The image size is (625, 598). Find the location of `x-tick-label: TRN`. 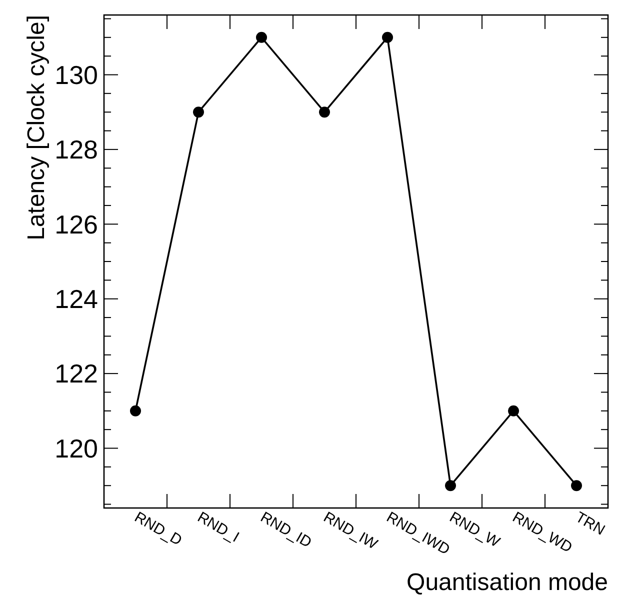

x-tick-label: TRN is located at coordinates (590, 523).